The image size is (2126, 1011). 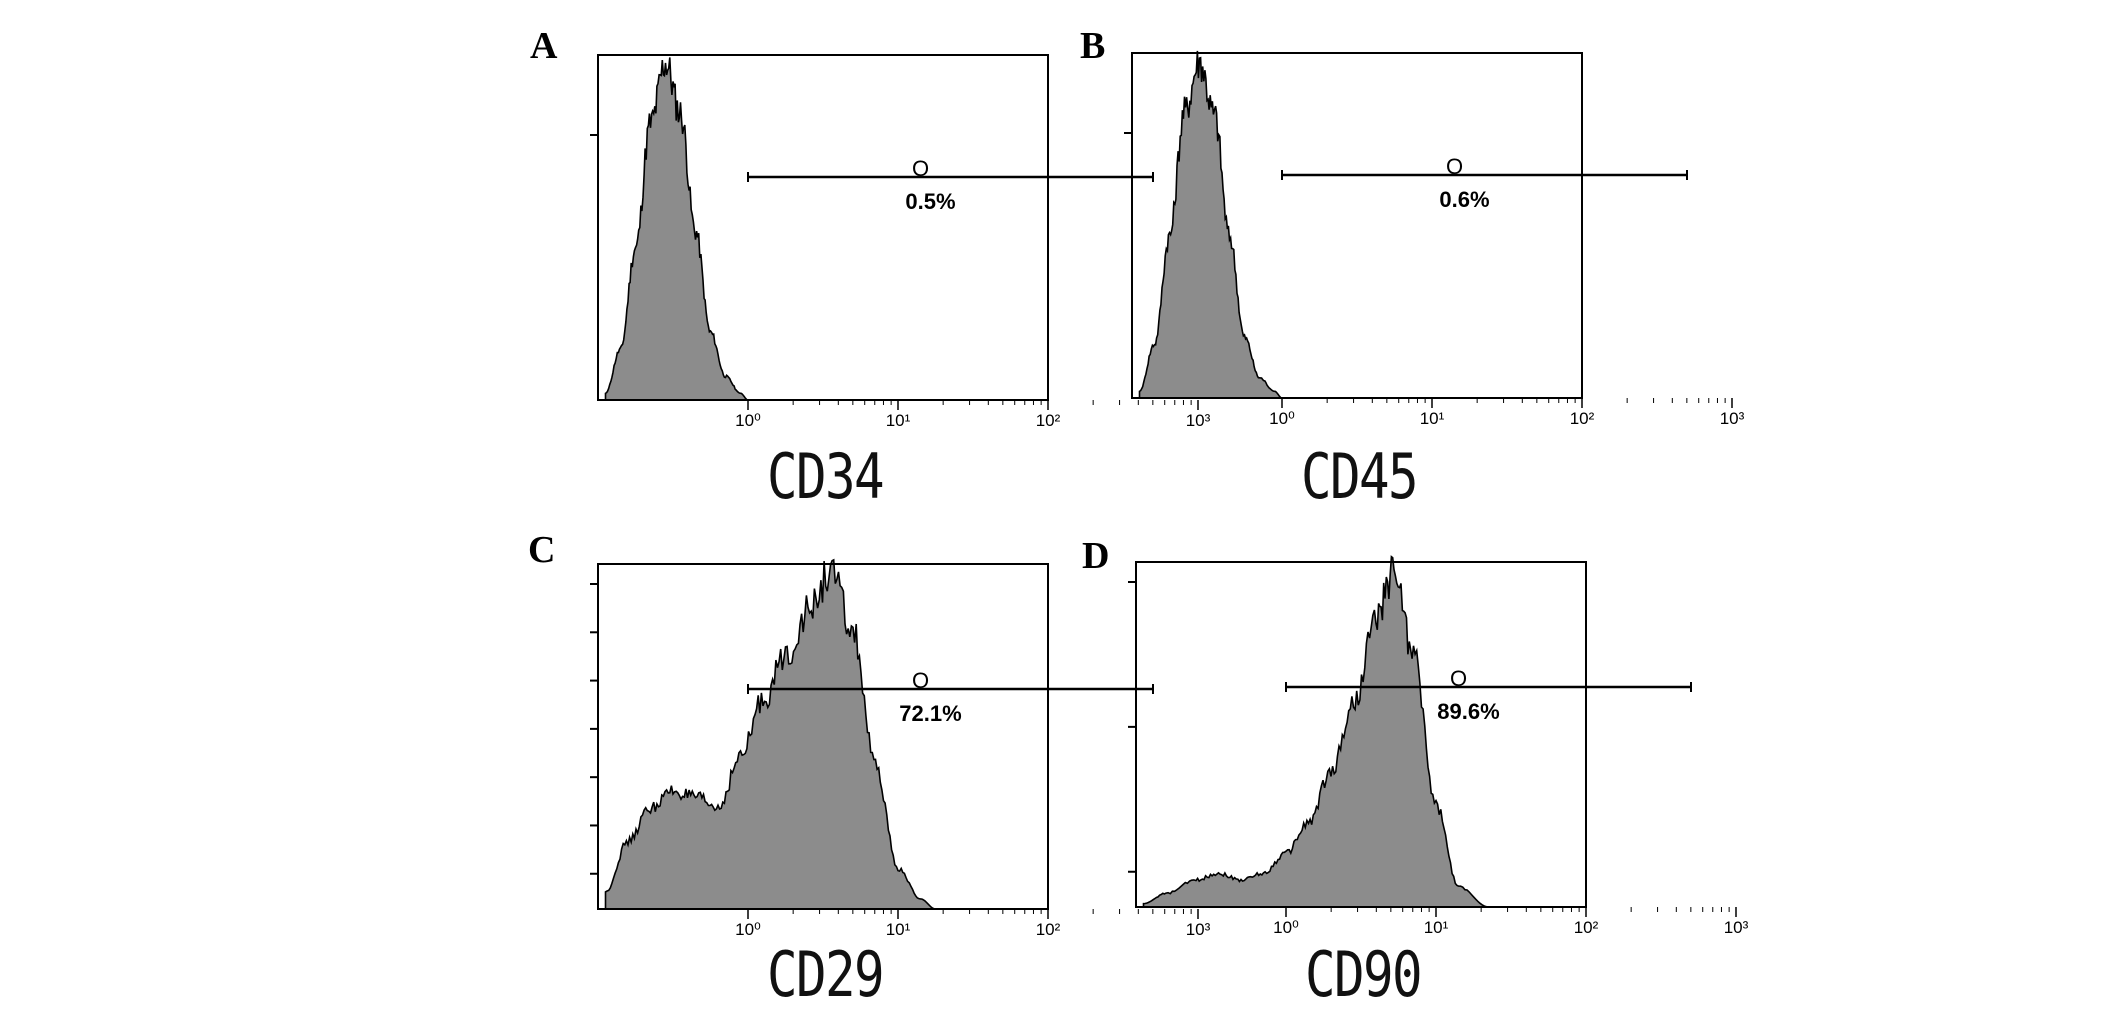 What do you see at coordinates (826, 476) in the screenshot?
I see `x-axis-label: CD34` at bounding box center [826, 476].